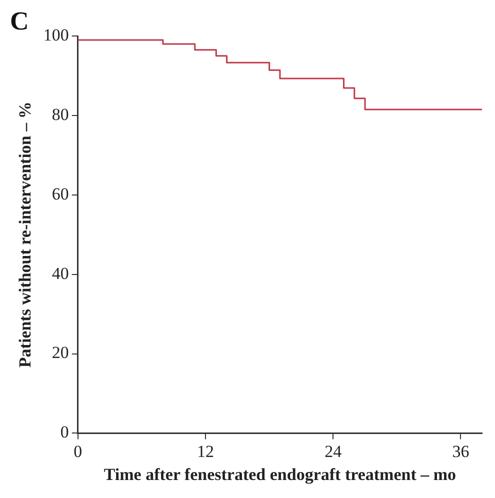 This screenshot has height=498, width=495. I want to click on y-tick-label: 80, so click(60, 114).